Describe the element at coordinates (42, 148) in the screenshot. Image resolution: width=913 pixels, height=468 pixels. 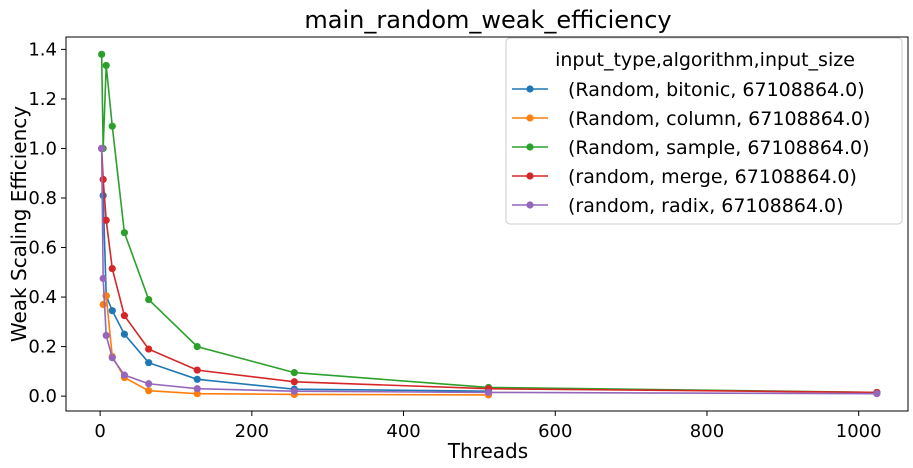
I see `y-tick-label: 1.0` at that location.